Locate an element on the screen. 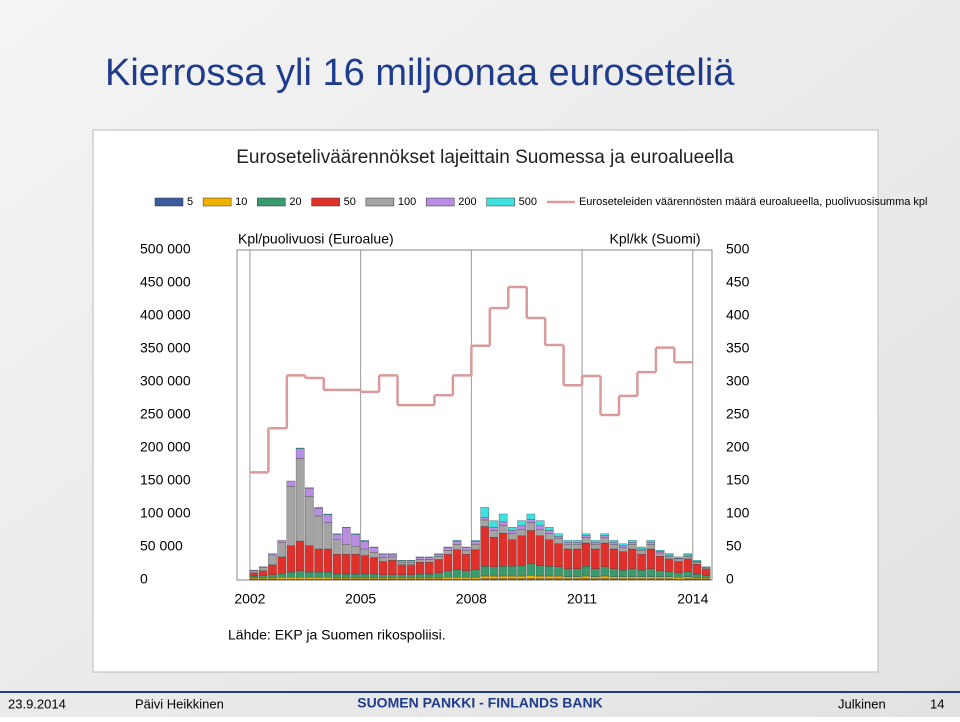 The height and width of the screenshot is (722, 960). y-tick-label: 100 000 is located at coordinates (165, 513).